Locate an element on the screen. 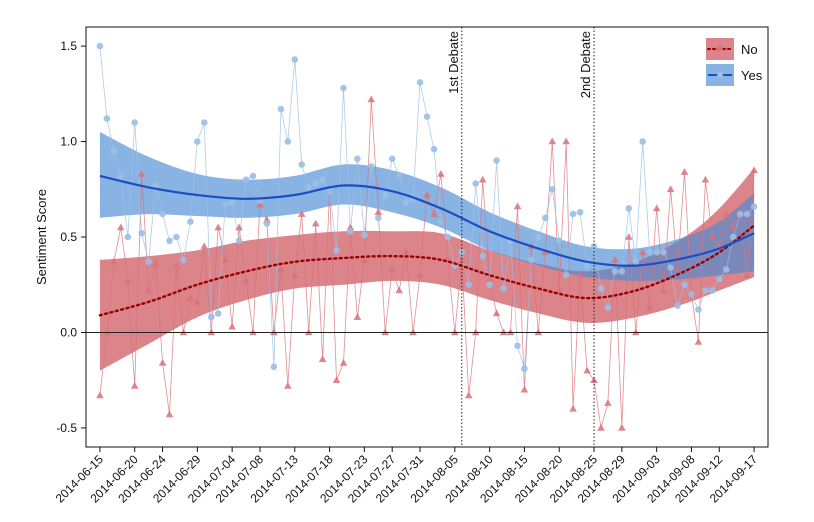 This screenshot has height=522, width=814. legend-label-no: No is located at coordinates (749, 49).